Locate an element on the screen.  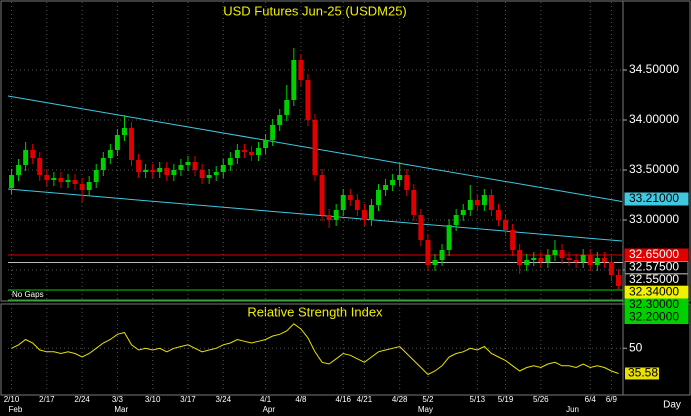
x-tick-label: 6/4 is located at coordinates (591, 399).